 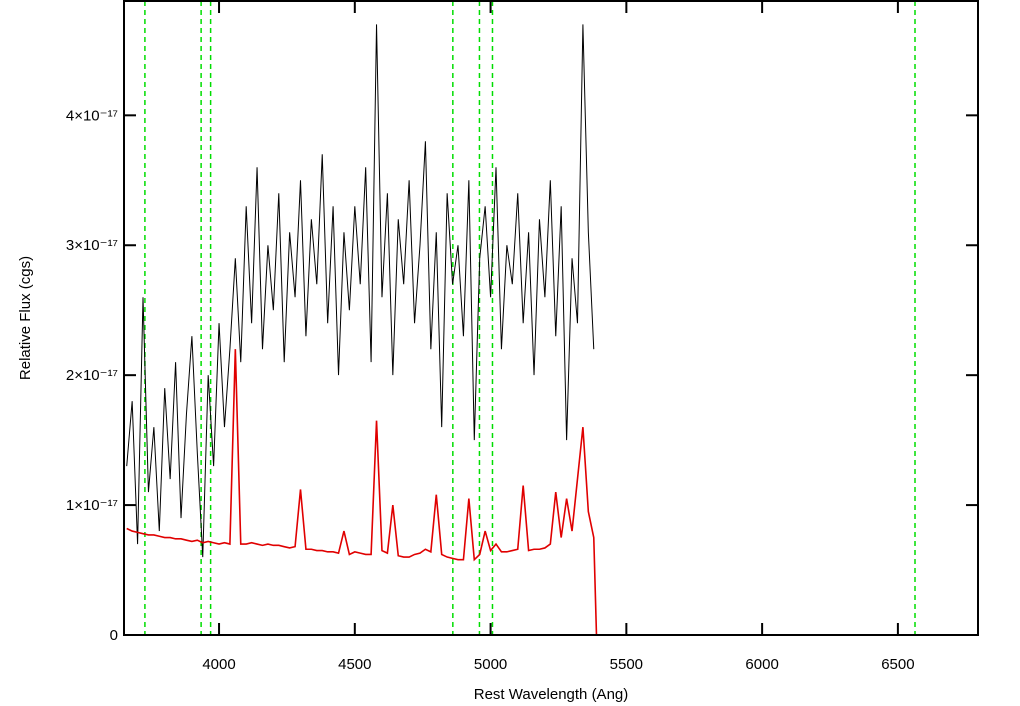 What do you see at coordinates (92, 115) in the screenshot?
I see `y-tick-label: 4×10⁻¹⁷` at bounding box center [92, 115].